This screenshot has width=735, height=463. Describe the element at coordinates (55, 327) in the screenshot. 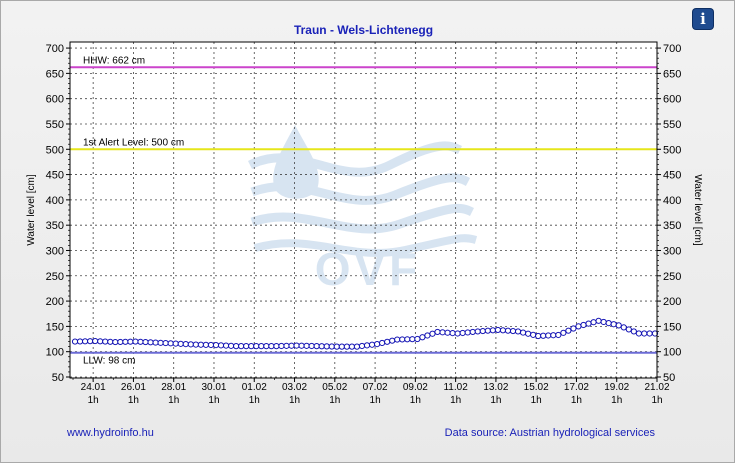

I see `y-tick-label: 150` at that location.